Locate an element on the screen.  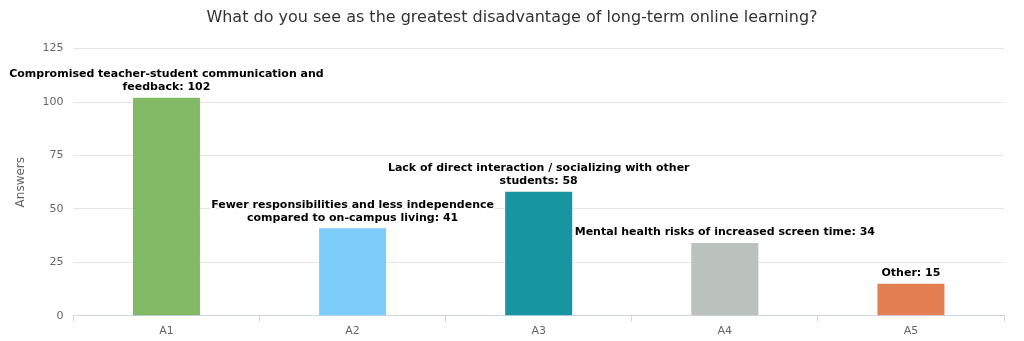
chart-title: What do you see as the greatest disadvantage of long-term online learning? is located at coordinates (512, 17).